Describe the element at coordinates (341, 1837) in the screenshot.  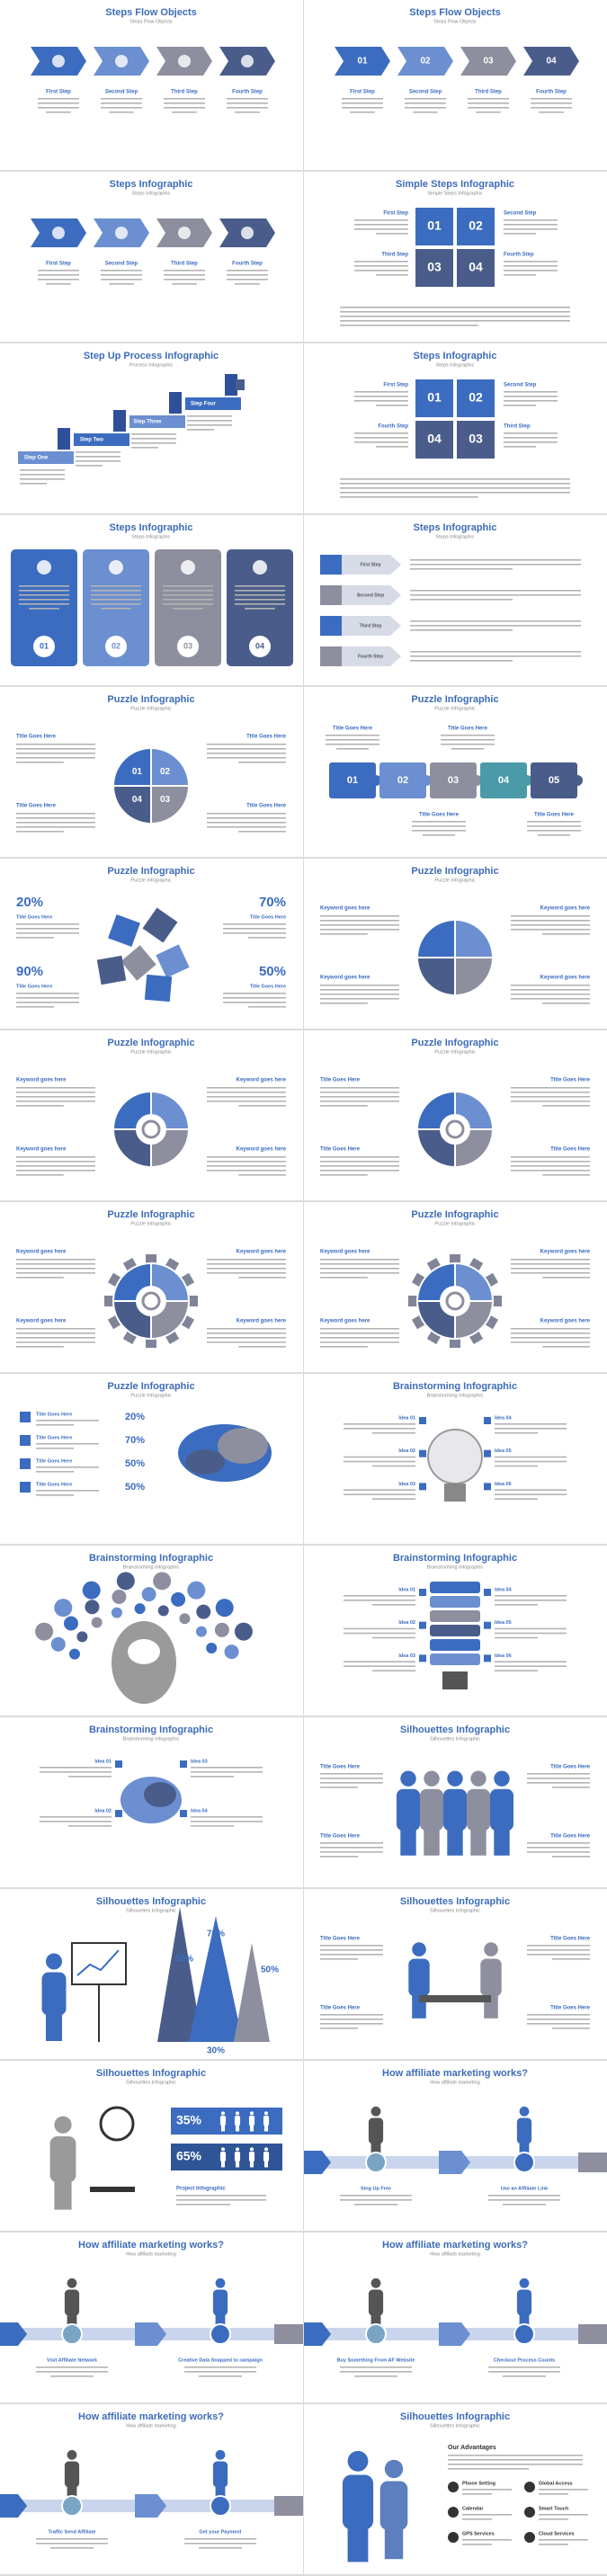
I see `person-label: Title Goes Here` at that location.